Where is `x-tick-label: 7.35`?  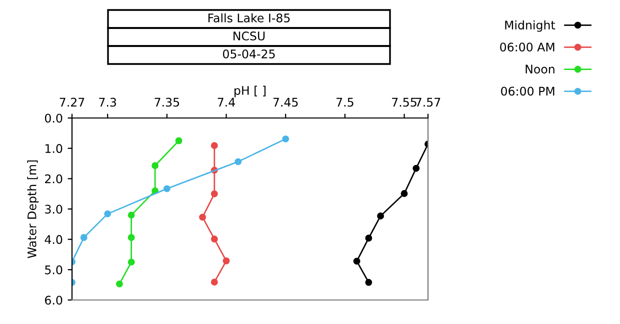
x-tick-label: 7.35 is located at coordinates (167, 102).